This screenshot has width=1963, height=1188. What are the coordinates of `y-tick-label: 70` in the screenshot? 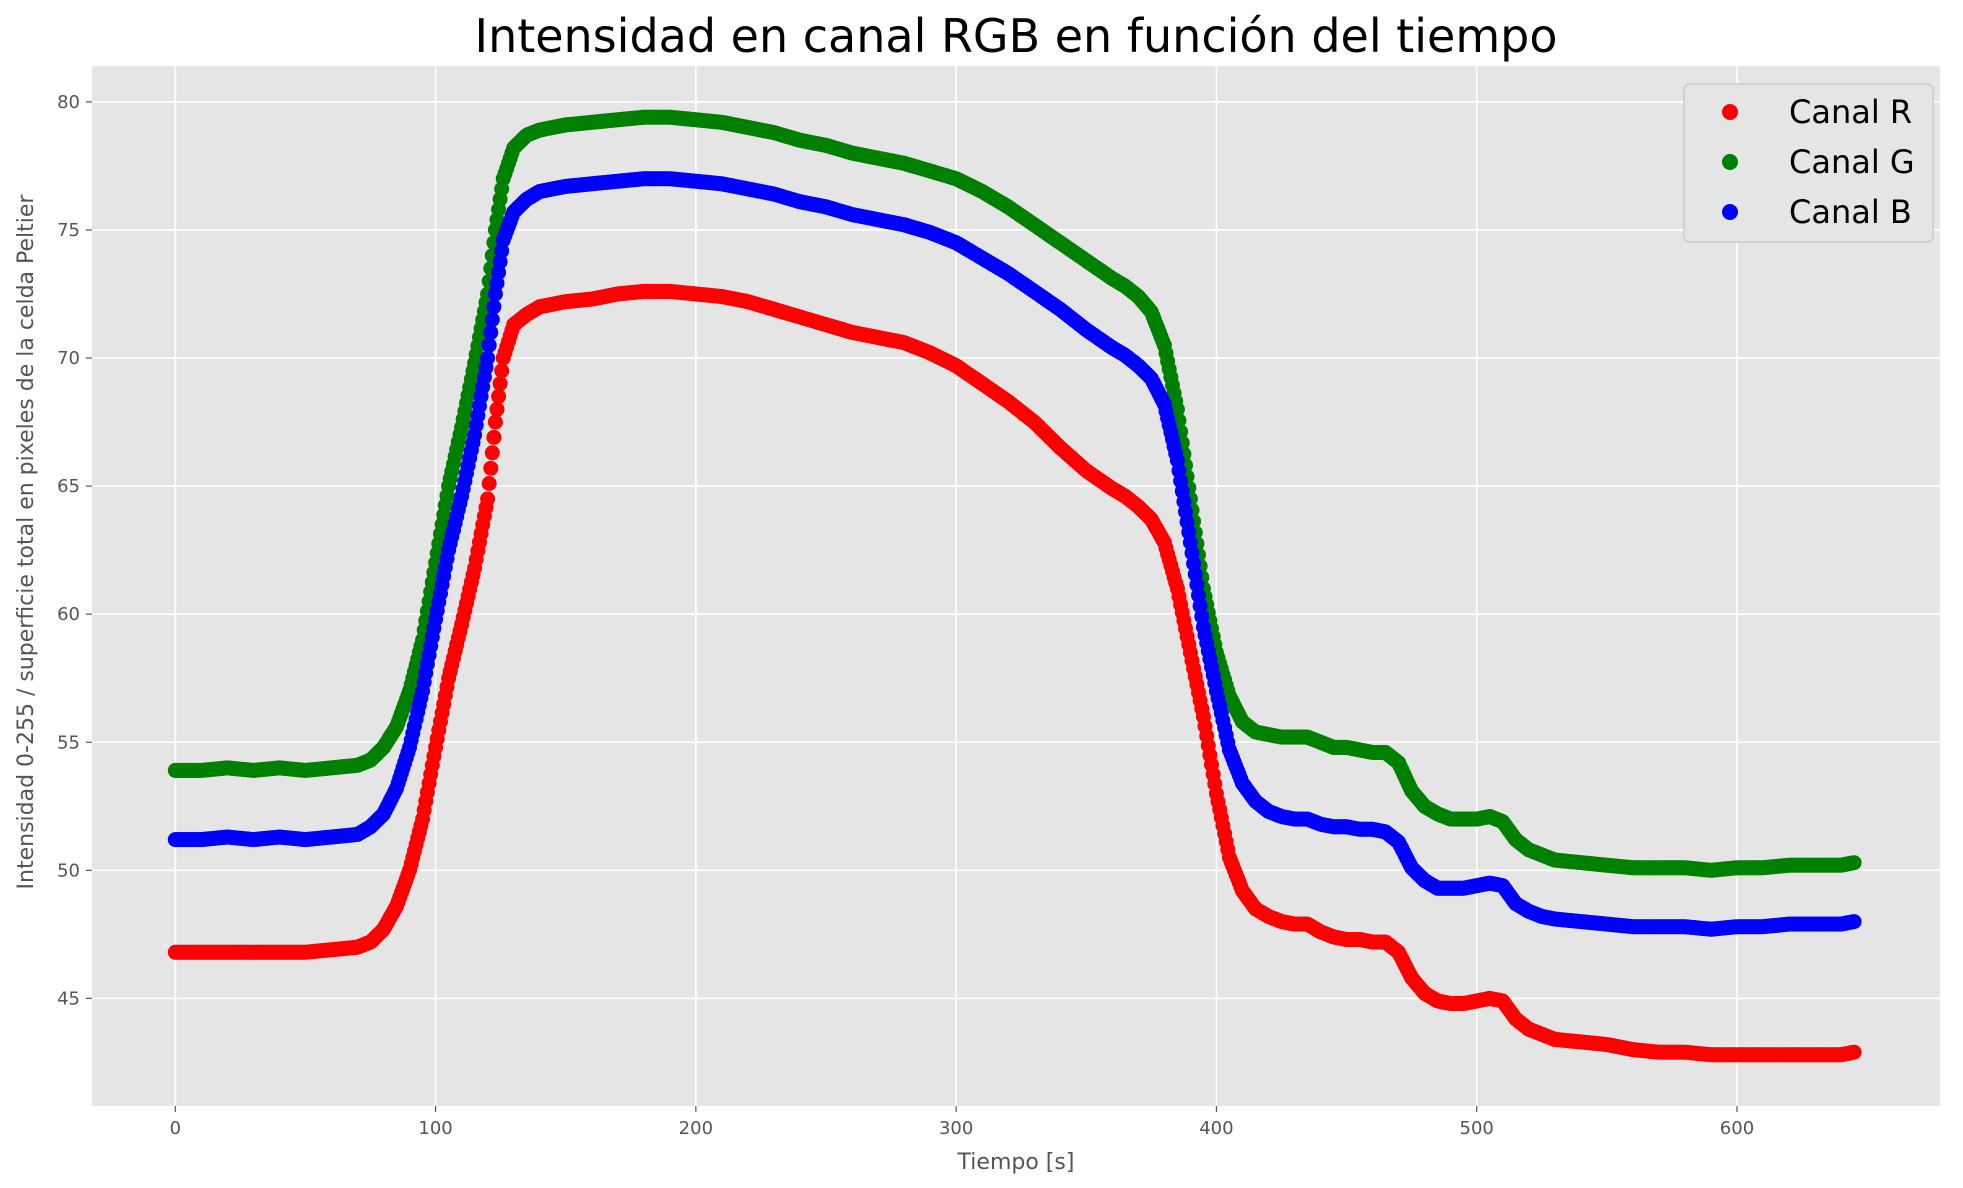 It's located at (68, 358).